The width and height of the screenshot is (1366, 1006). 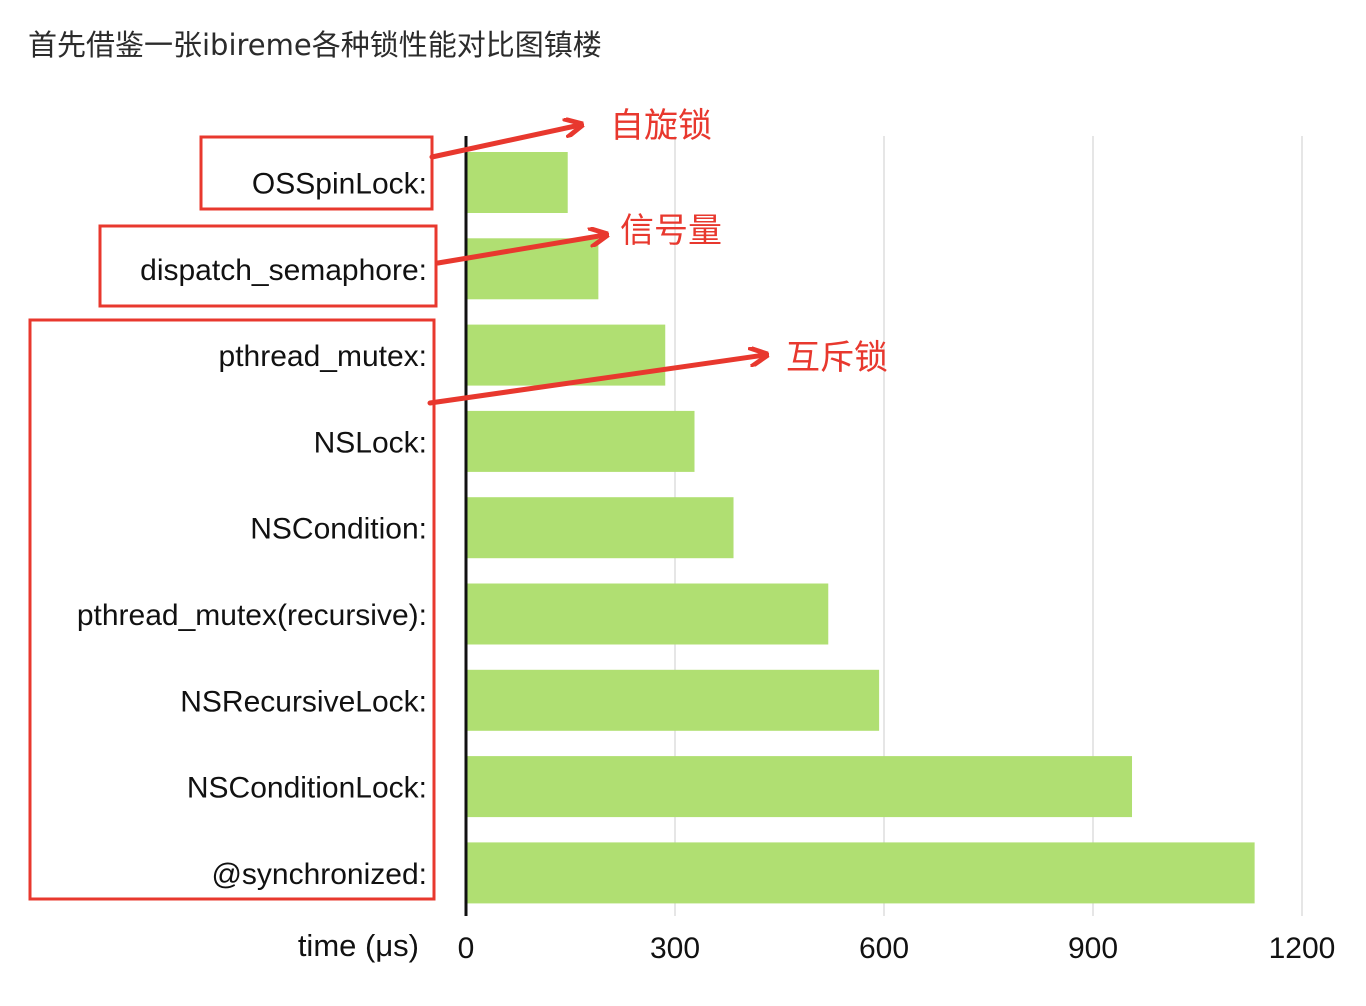 I want to click on category-label: NSRecursiveLock:, so click(x=303, y=701).